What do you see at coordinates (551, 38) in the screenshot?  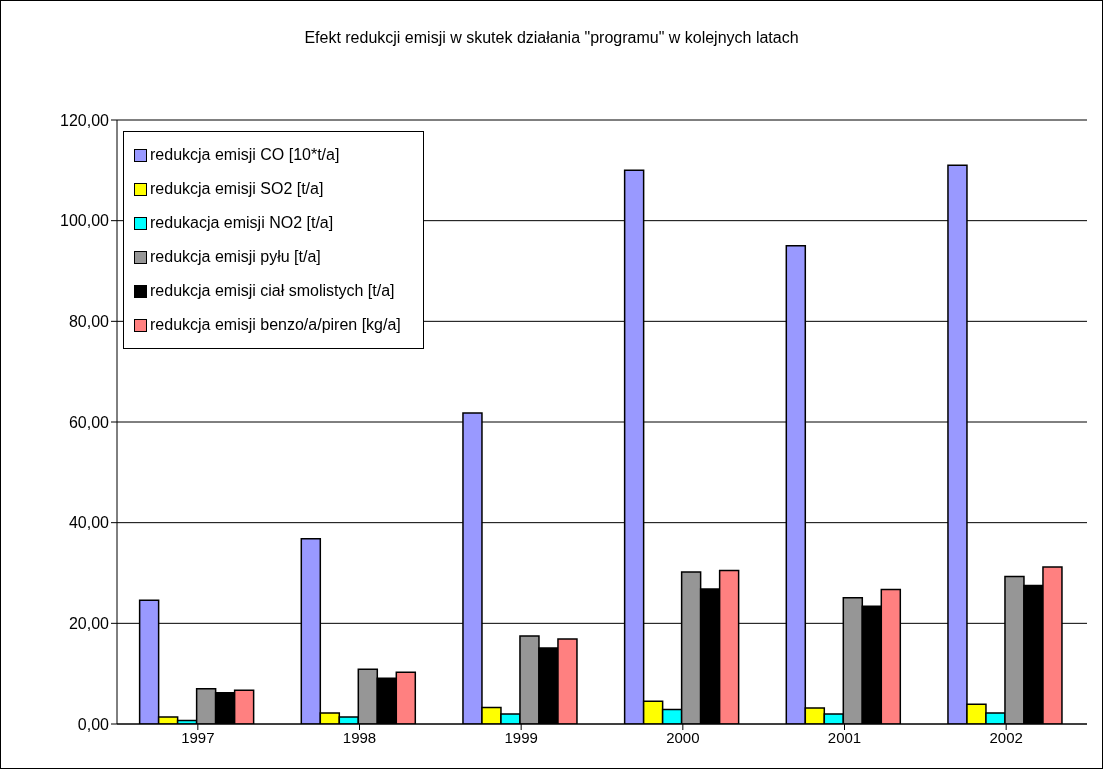 I see `chart-title: Efekt redukcji emisji w skutek działania "programu" w kolejnych latach` at bounding box center [551, 38].